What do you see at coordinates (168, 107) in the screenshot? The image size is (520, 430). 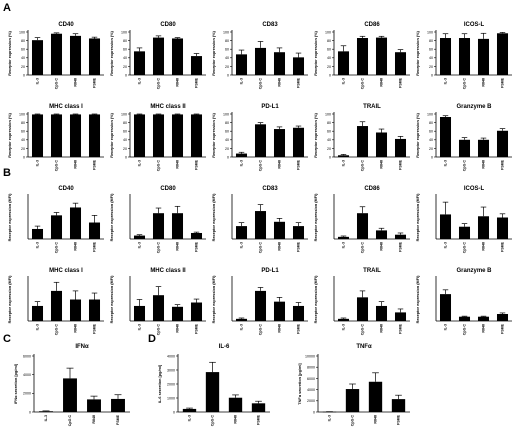 I see `chart-title: MHC class II` at bounding box center [168, 107].